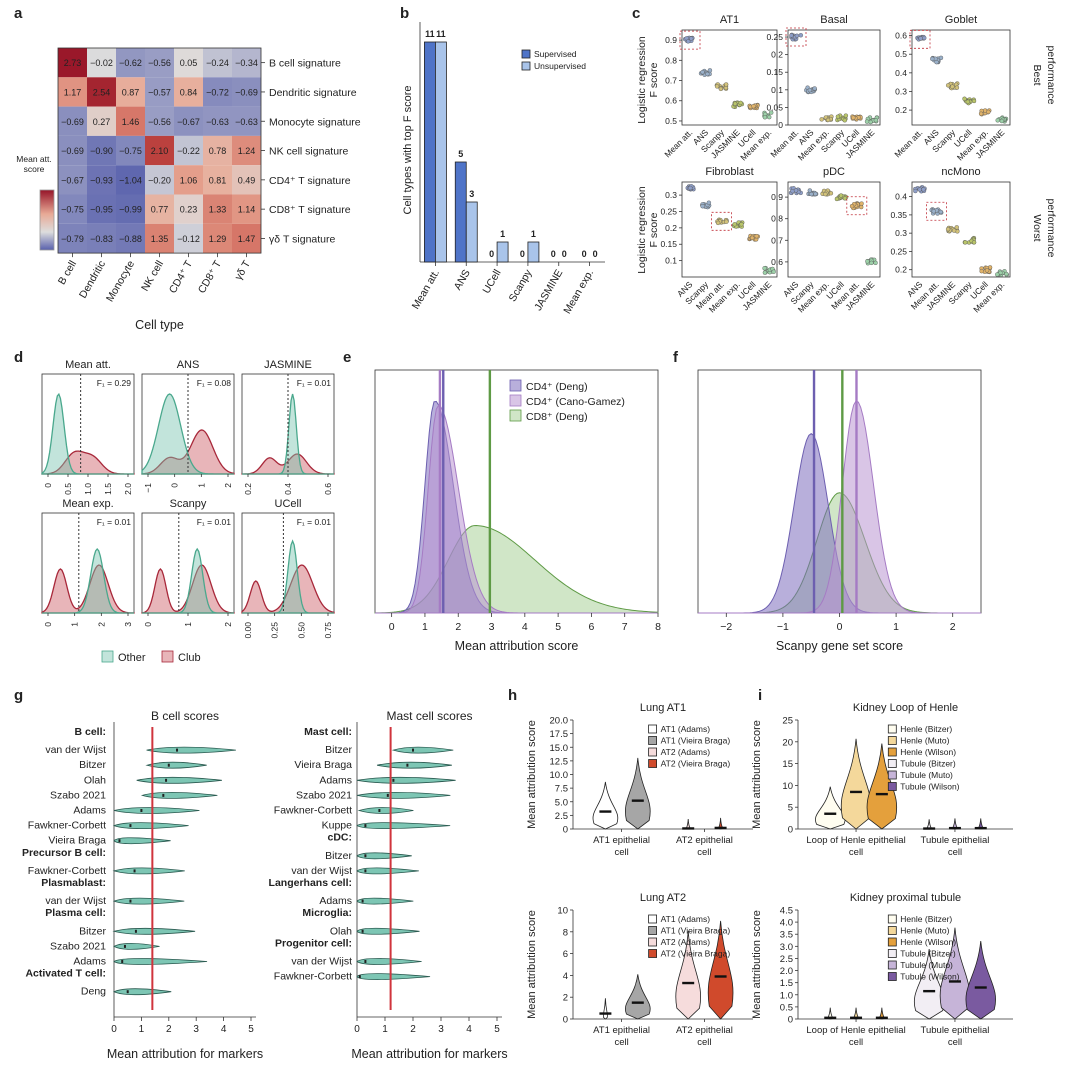 The image size is (1080, 1066). Describe the element at coordinates (310, 210) in the screenshot. I see `heatmap-row-label: CD8⁺ T signature` at that location.